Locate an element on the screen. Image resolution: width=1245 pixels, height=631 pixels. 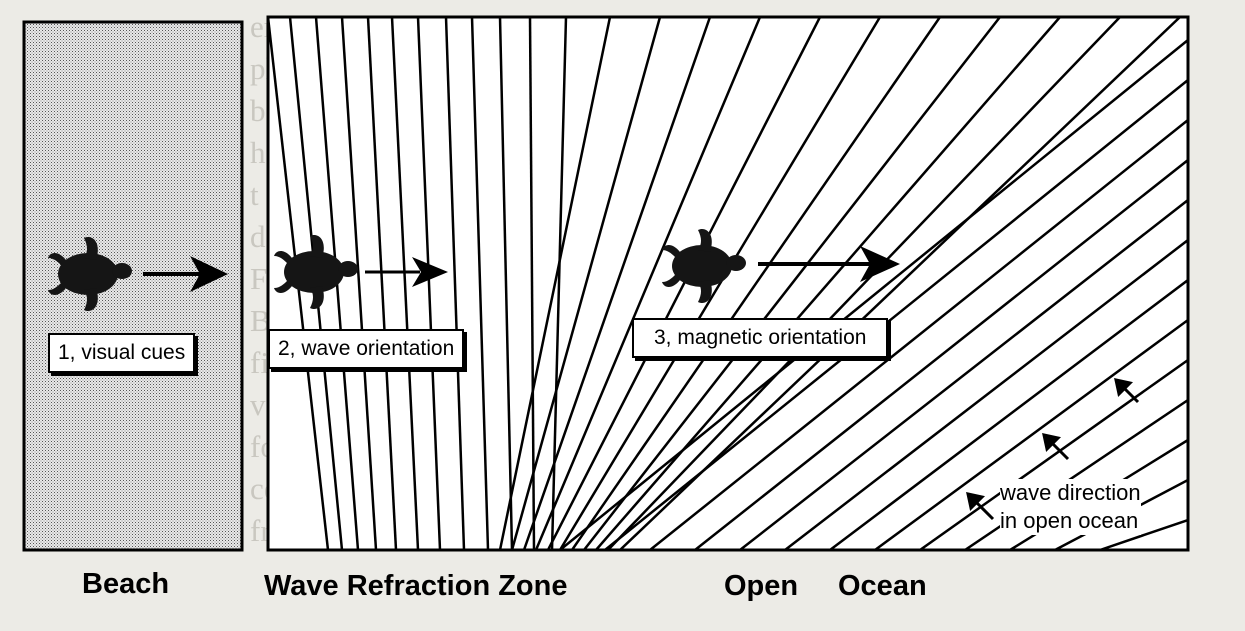
wave-legend-line2: in open ocean is located at coordinates (1070, 521).